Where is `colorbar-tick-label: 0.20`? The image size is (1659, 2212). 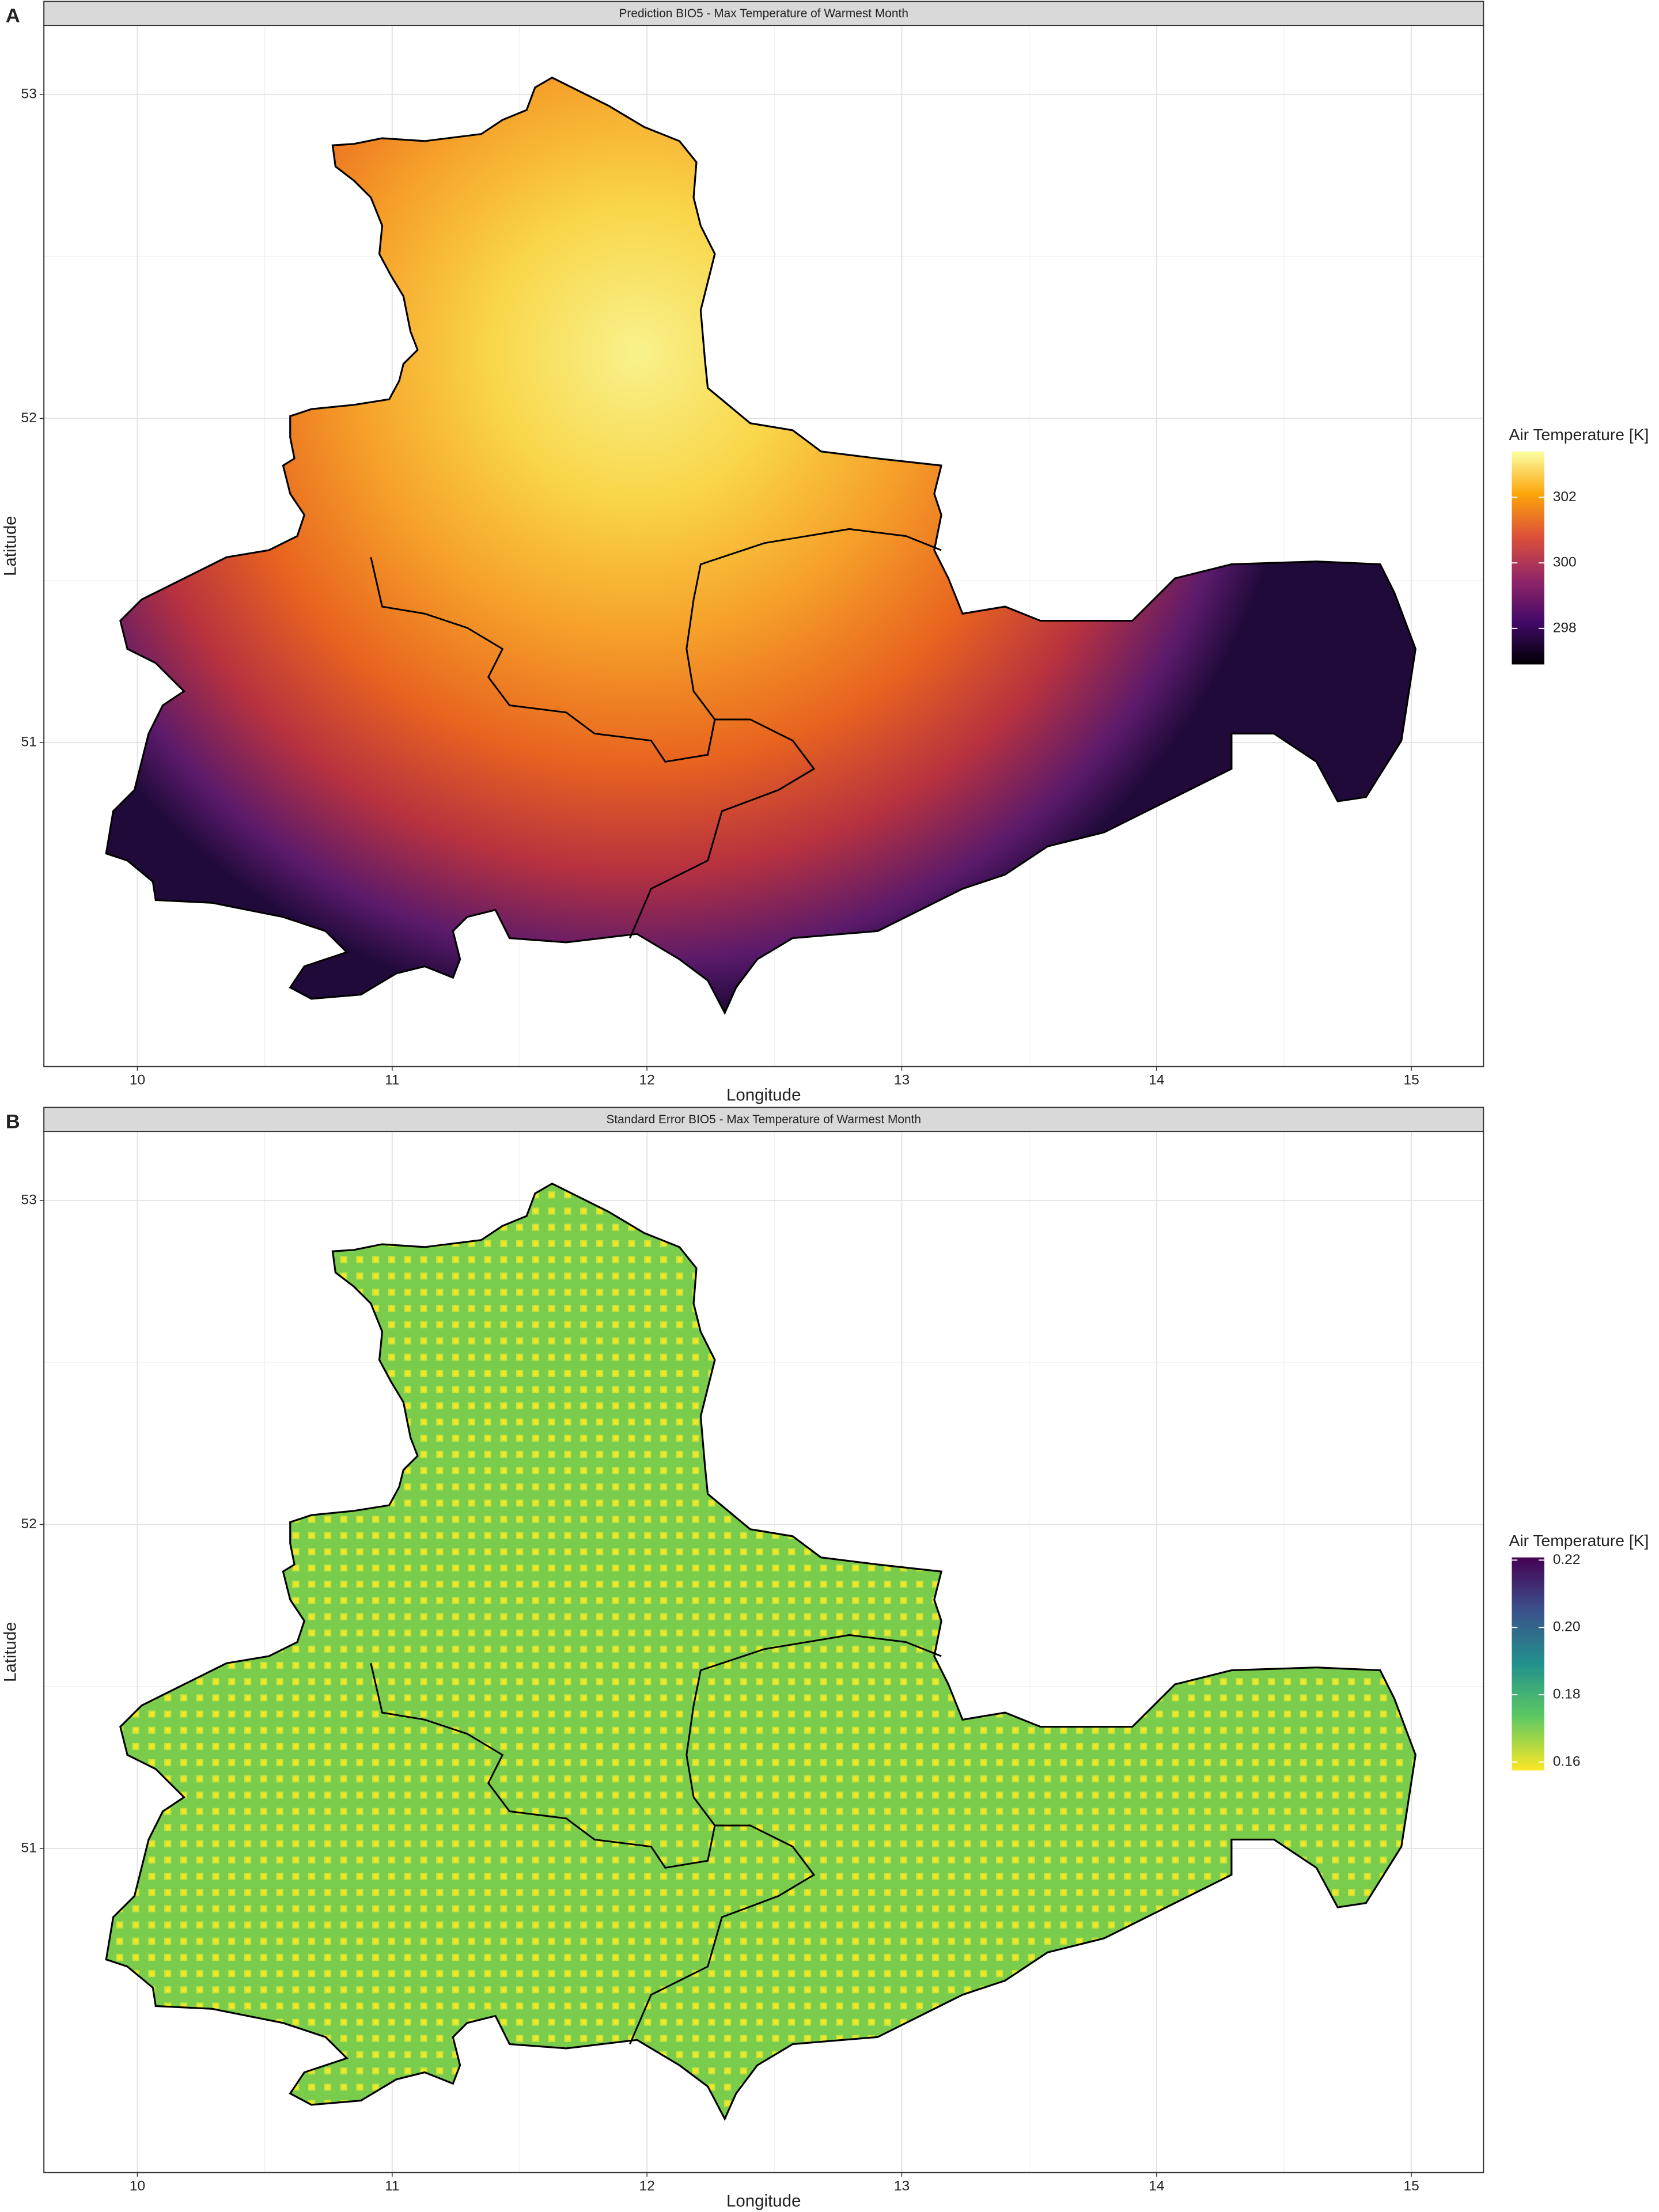 colorbar-tick-label: 0.20 is located at coordinates (1567, 1627).